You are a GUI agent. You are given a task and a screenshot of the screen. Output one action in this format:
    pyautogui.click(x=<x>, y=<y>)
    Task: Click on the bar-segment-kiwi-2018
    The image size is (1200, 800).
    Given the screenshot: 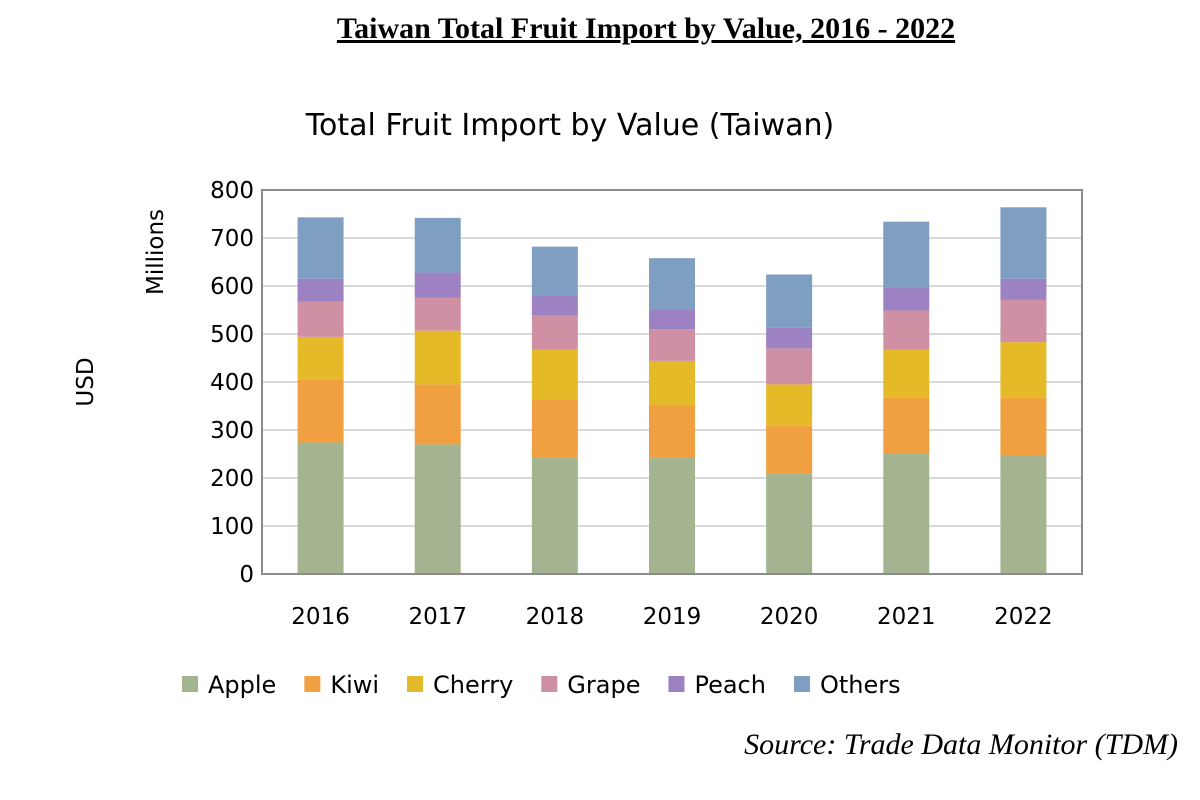 What is the action you would take?
    pyautogui.click(x=554, y=428)
    